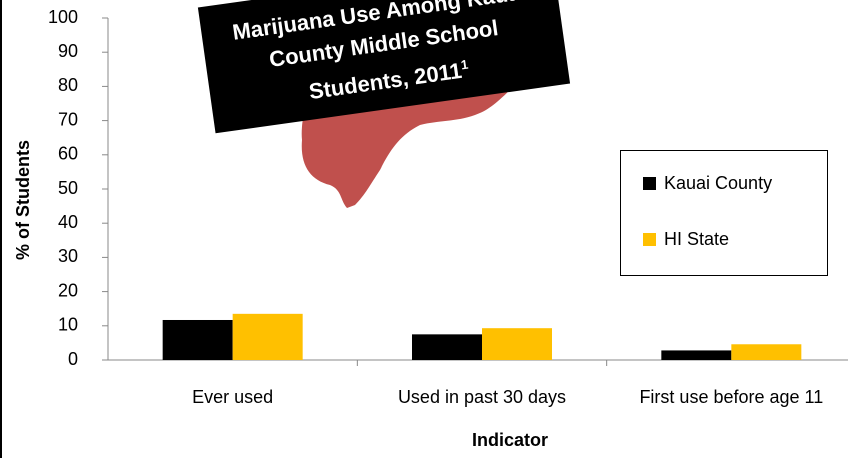 The height and width of the screenshot is (458, 848). Describe the element at coordinates (464, 64) in the screenshot. I see `title-footnote: 1` at that location.